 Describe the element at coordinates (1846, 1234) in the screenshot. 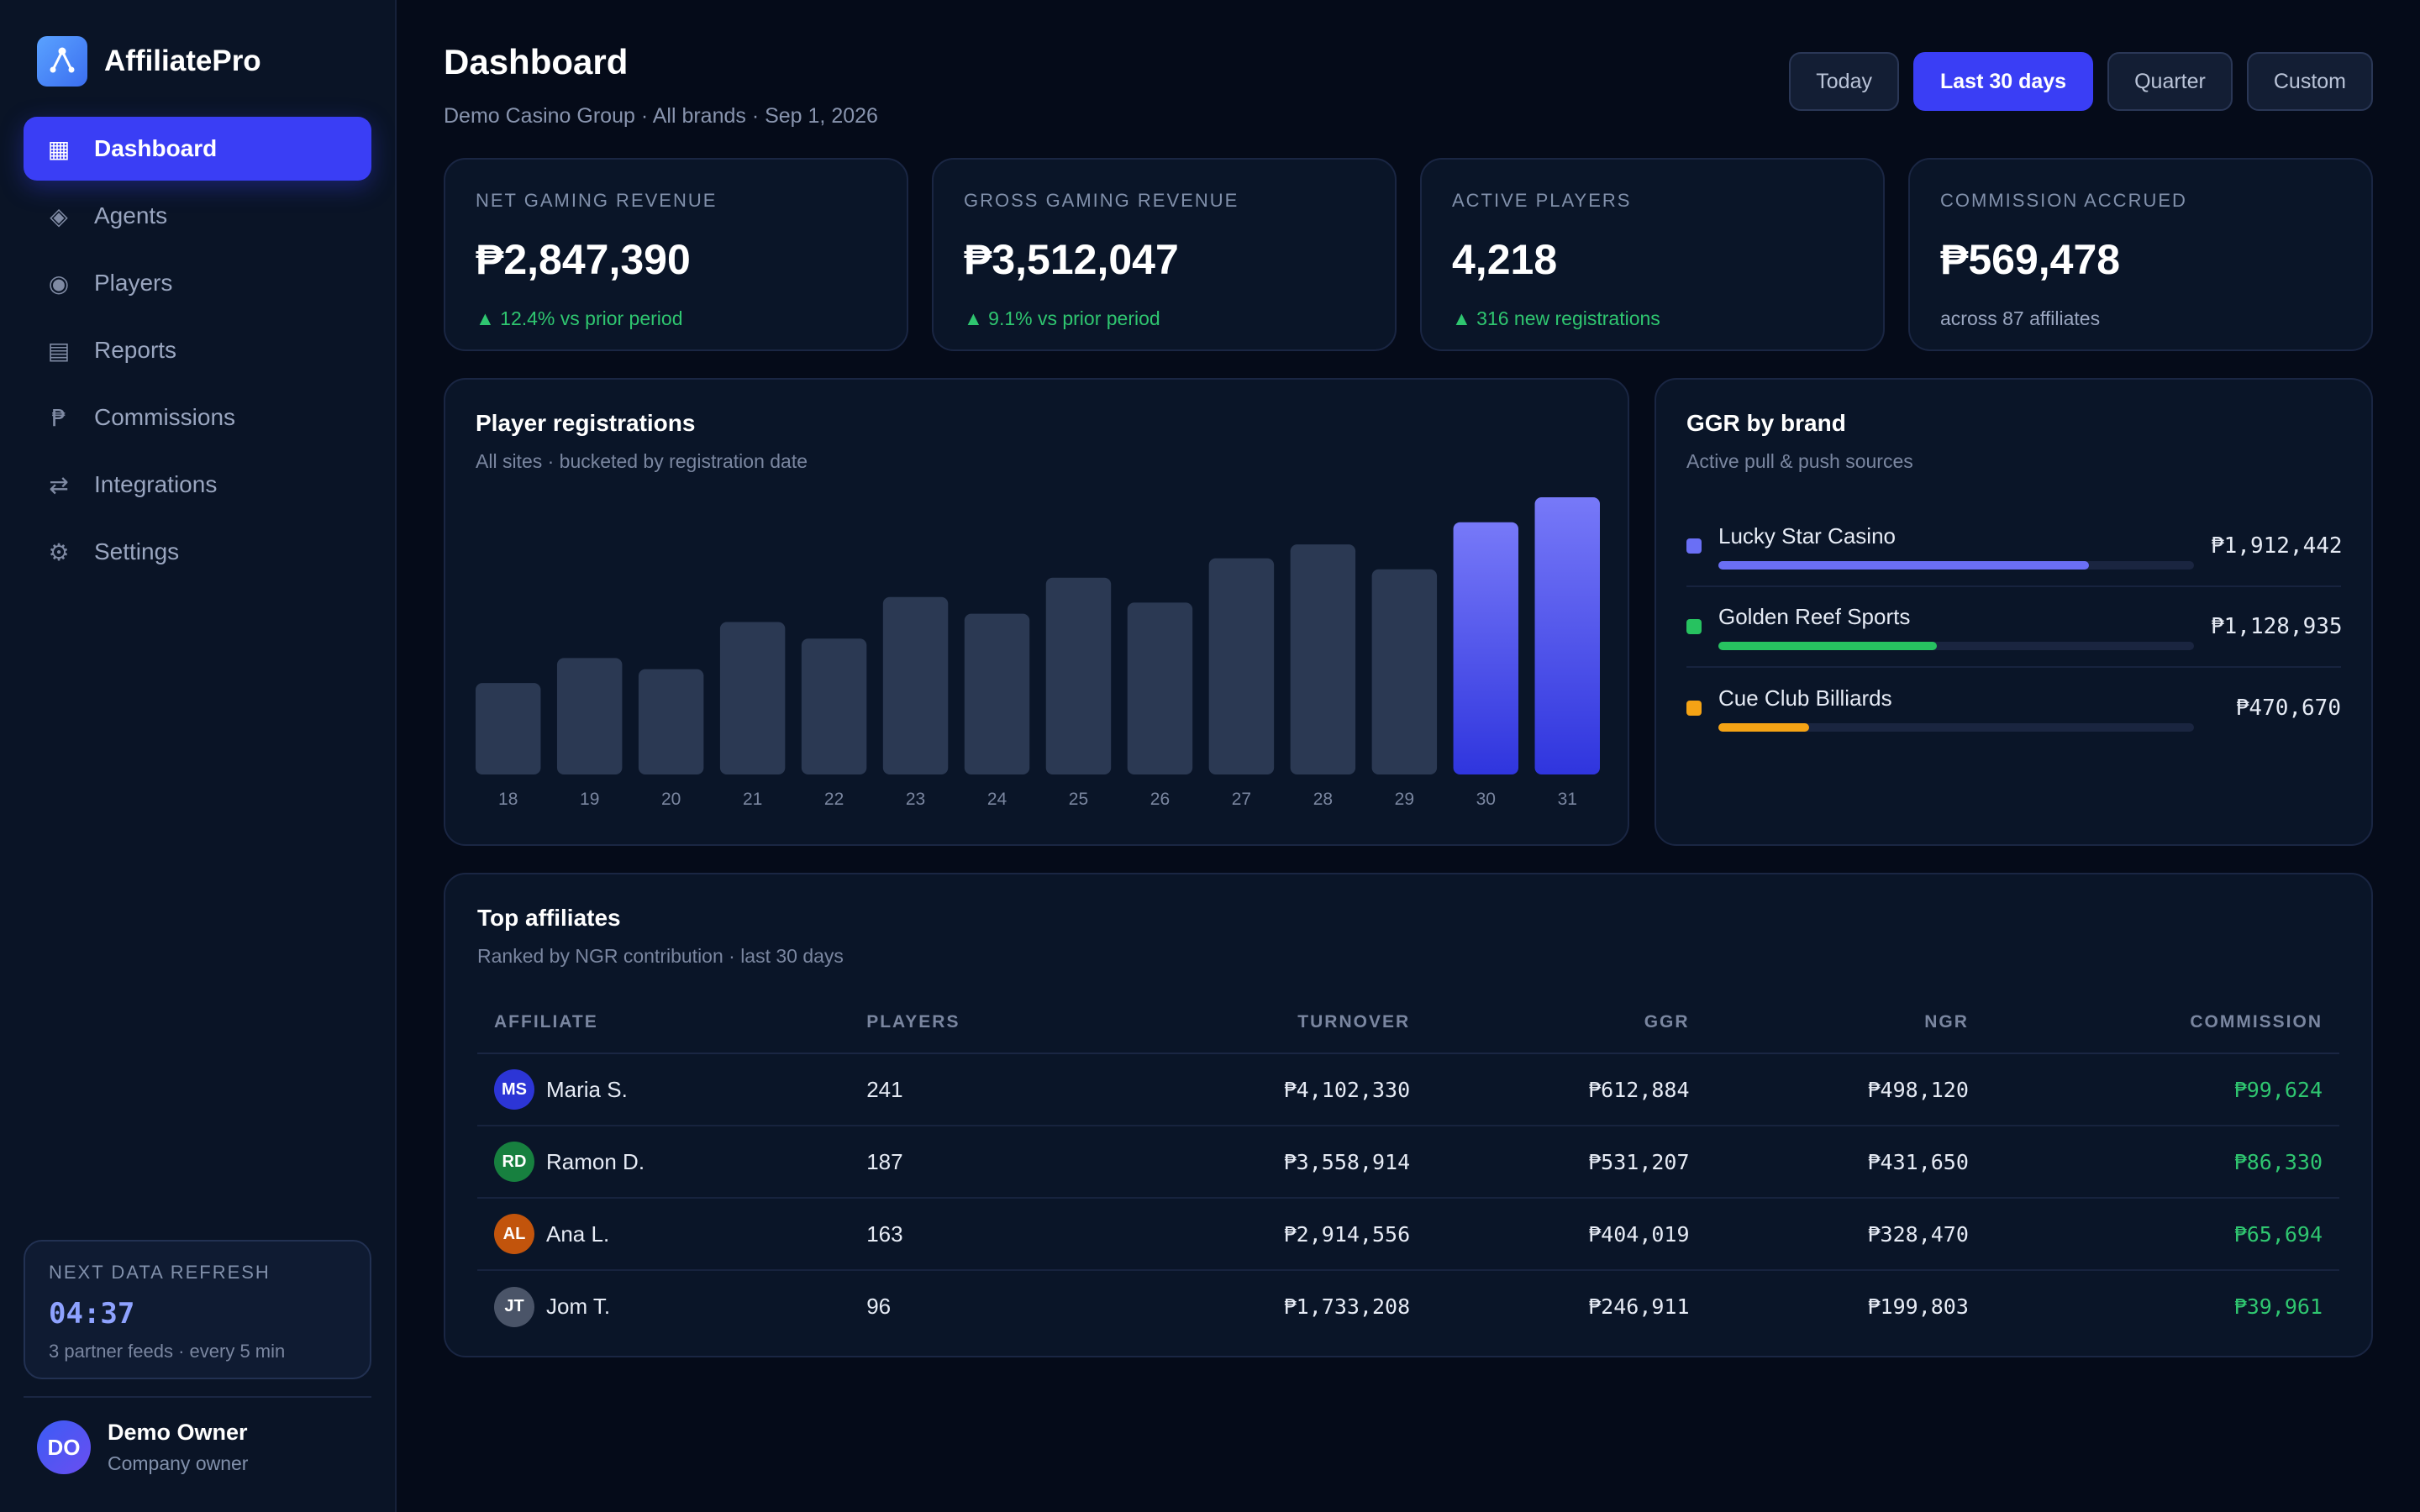

I see `ngr-cell: ₱328,470` at that location.